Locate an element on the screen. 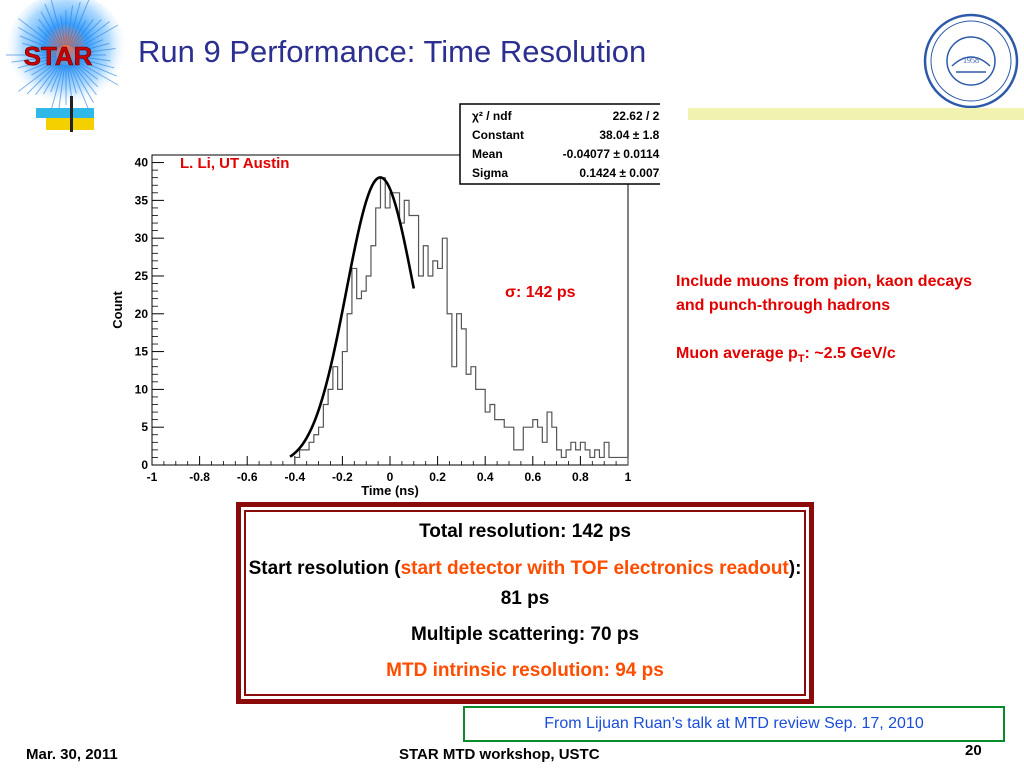 The height and width of the screenshot is (768, 1024). x-axis-label: Time (ns) is located at coordinates (390, 490).